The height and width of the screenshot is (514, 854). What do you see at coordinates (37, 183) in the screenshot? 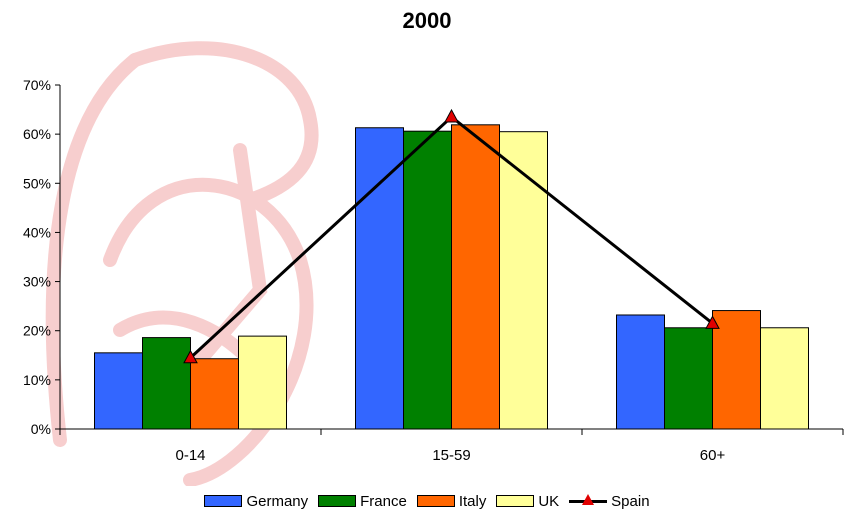
I see `y-tick-label: 50%` at bounding box center [37, 183].